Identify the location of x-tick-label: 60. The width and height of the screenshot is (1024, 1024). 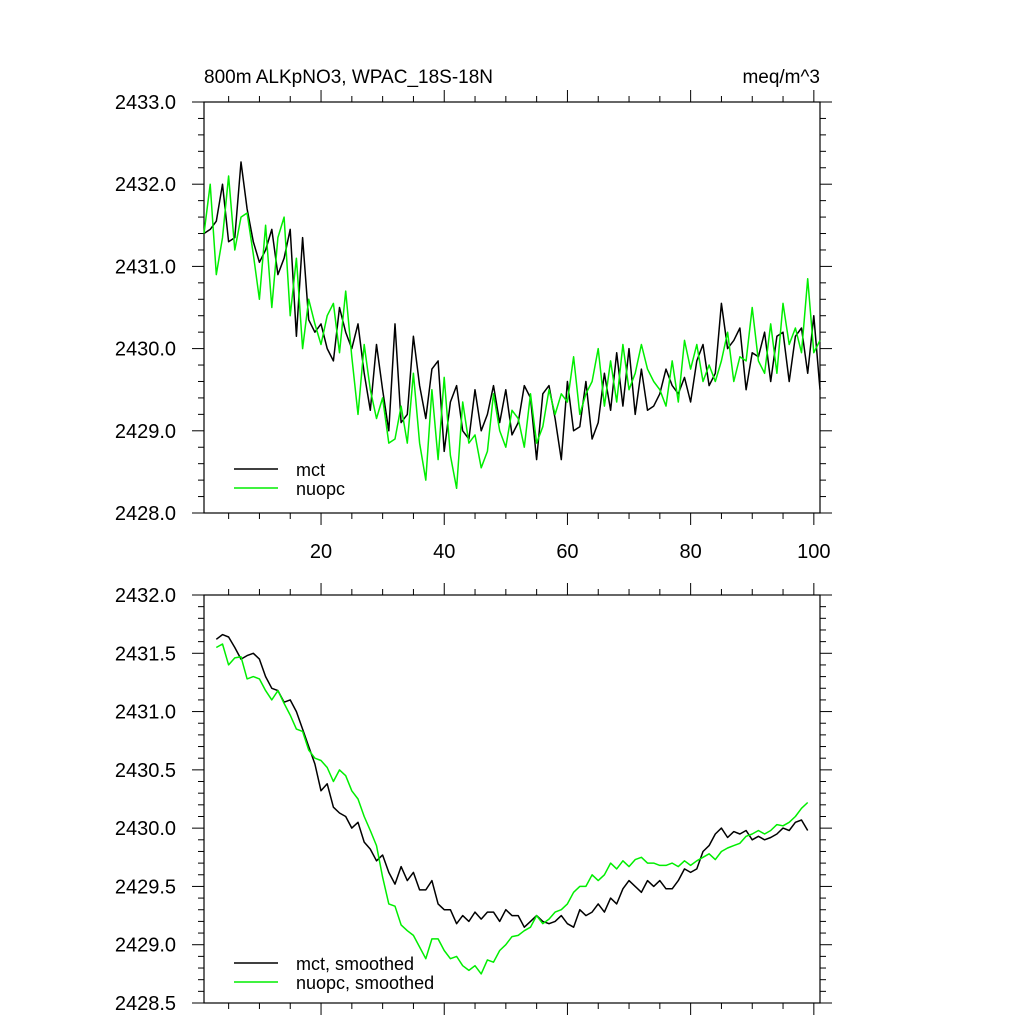
(567, 552).